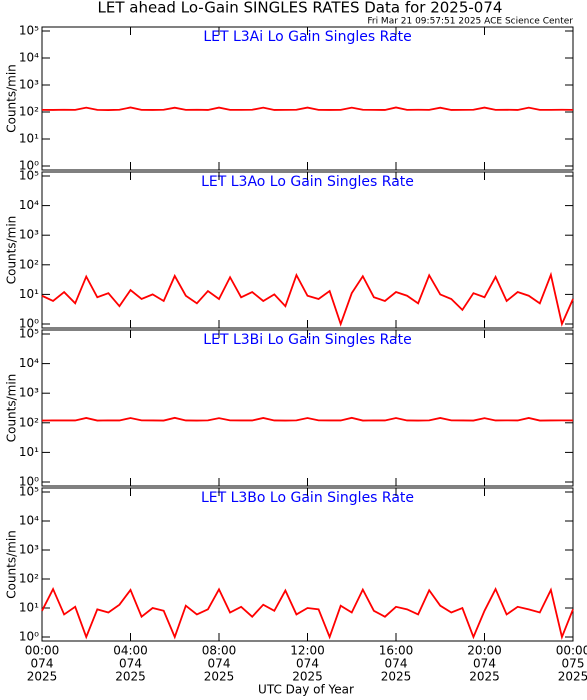  What do you see at coordinates (307, 498) in the screenshot?
I see `panel-title: LET L3Bo Lo Gain Singles Rate` at bounding box center [307, 498].